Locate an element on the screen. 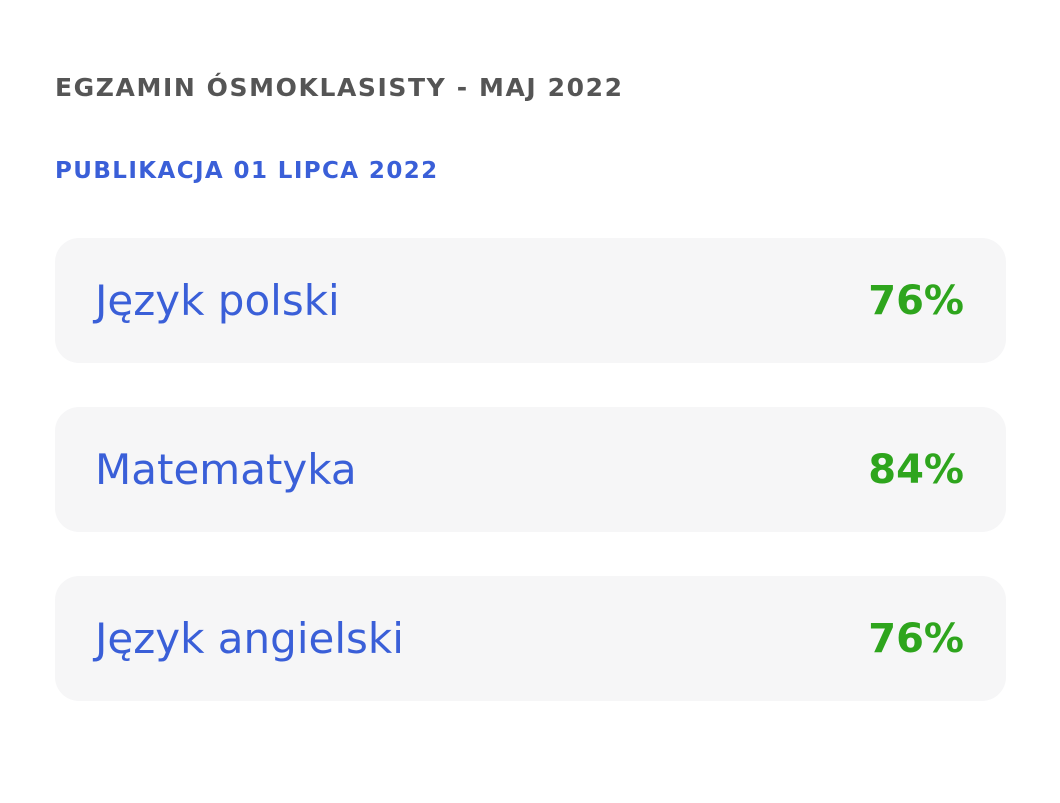  subject-name: Język polski is located at coordinates (217, 300).